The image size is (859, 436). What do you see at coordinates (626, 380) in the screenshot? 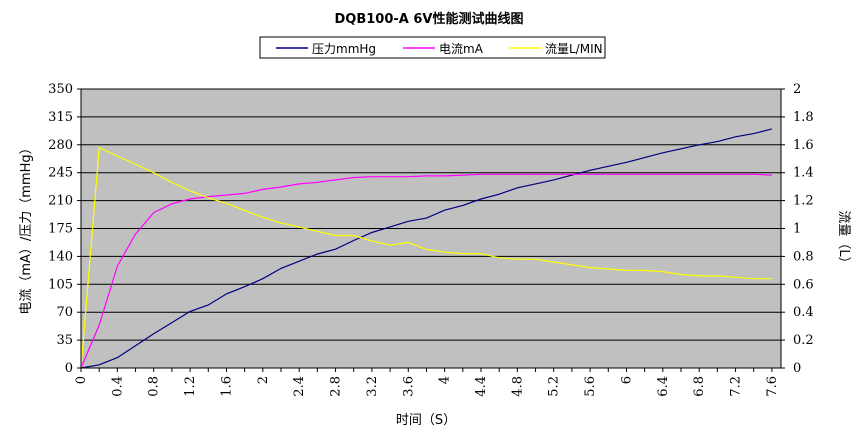
I see `x-tick-label: 6` at bounding box center [626, 380].